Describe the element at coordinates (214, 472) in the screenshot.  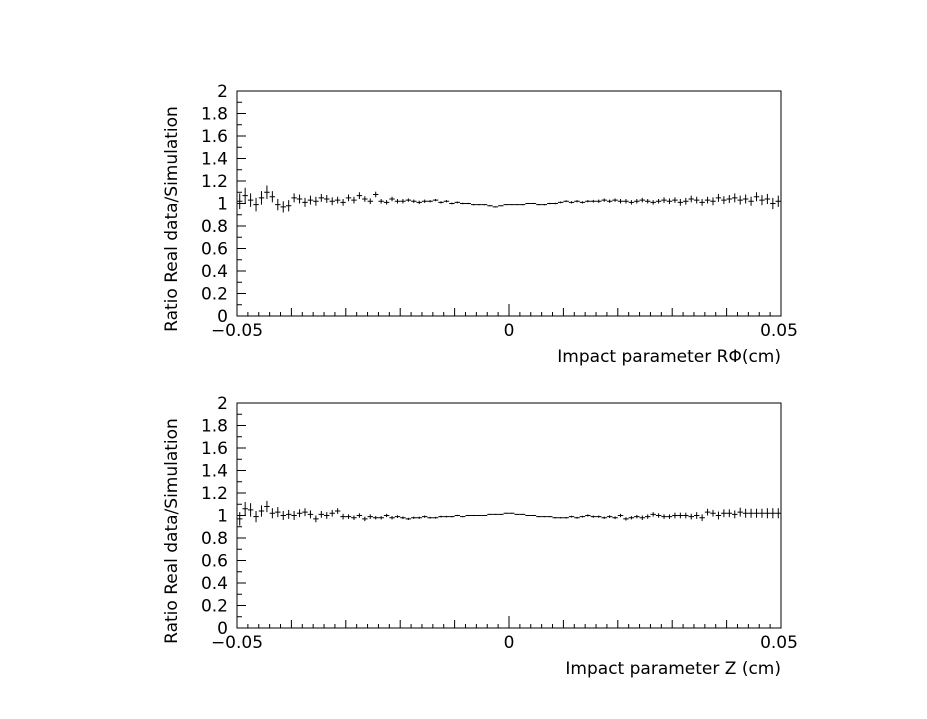
I see `y-tick-label: 1.4` at that location.